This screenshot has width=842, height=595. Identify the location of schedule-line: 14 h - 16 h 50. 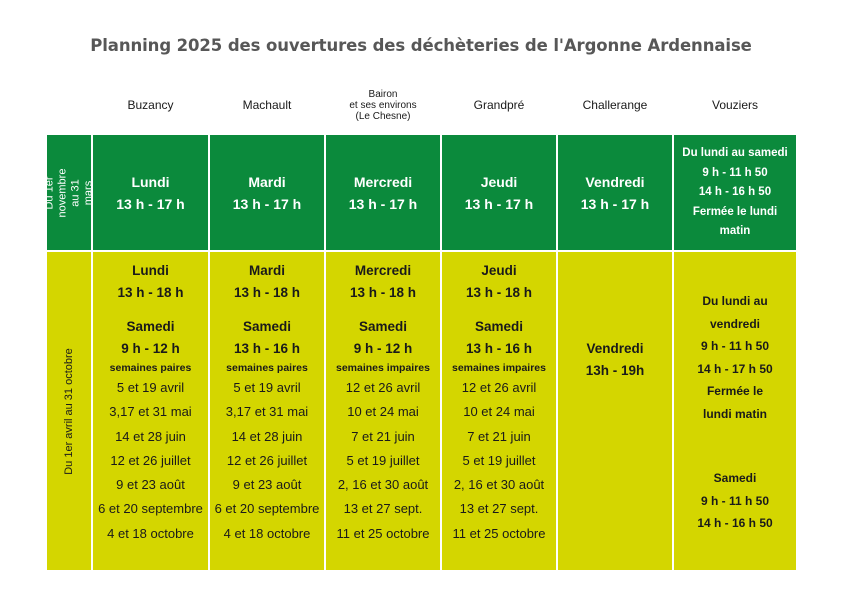
(735, 192).